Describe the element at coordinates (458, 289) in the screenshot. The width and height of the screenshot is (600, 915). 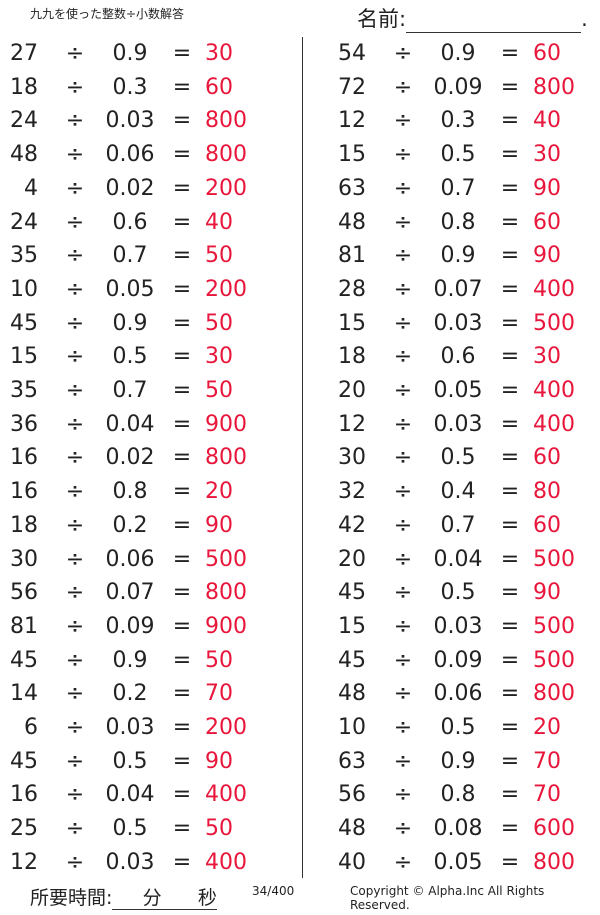
I see `divisor: 0.07` at that location.